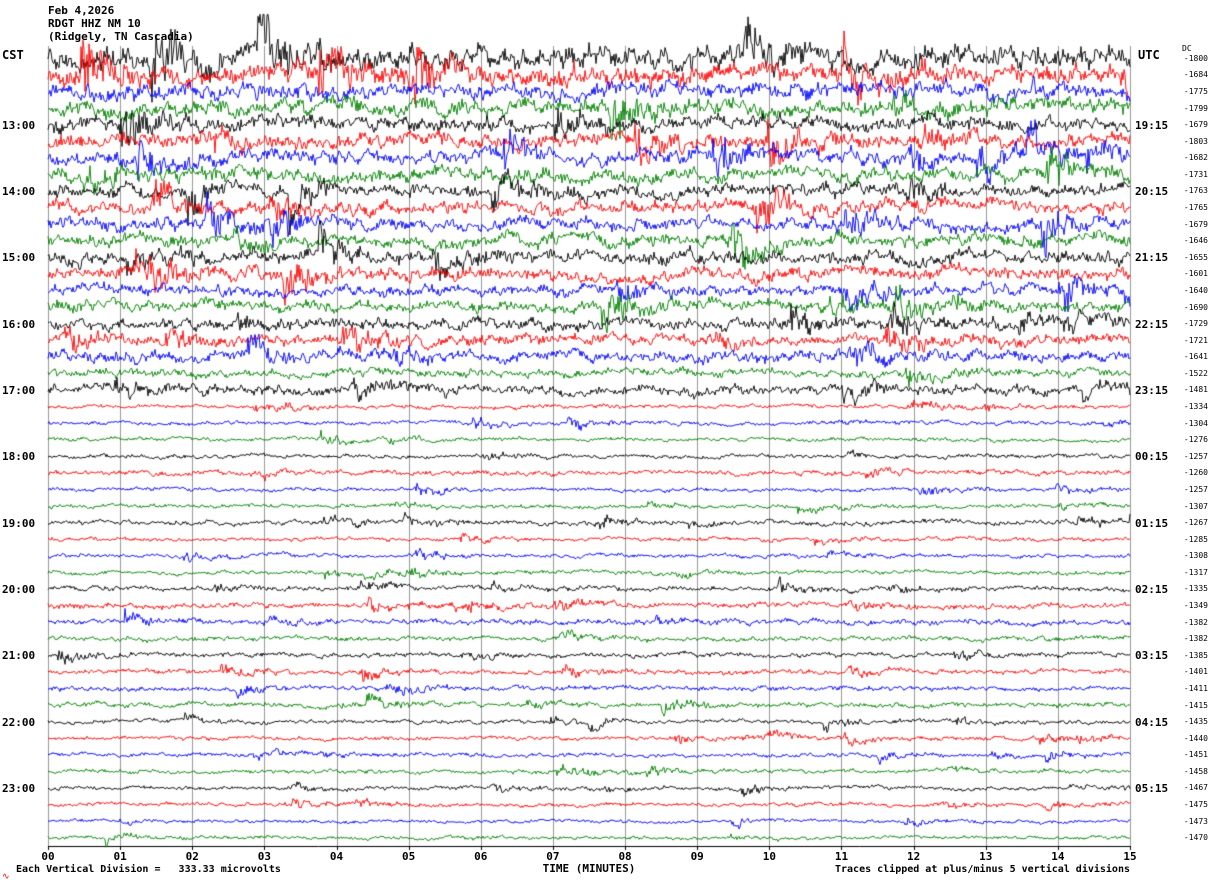 The width and height of the screenshot is (1210, 886). Describe the element at coordinates (1195, 58) in the screenshot. I see `dc-offset-value: -1800` at that location.